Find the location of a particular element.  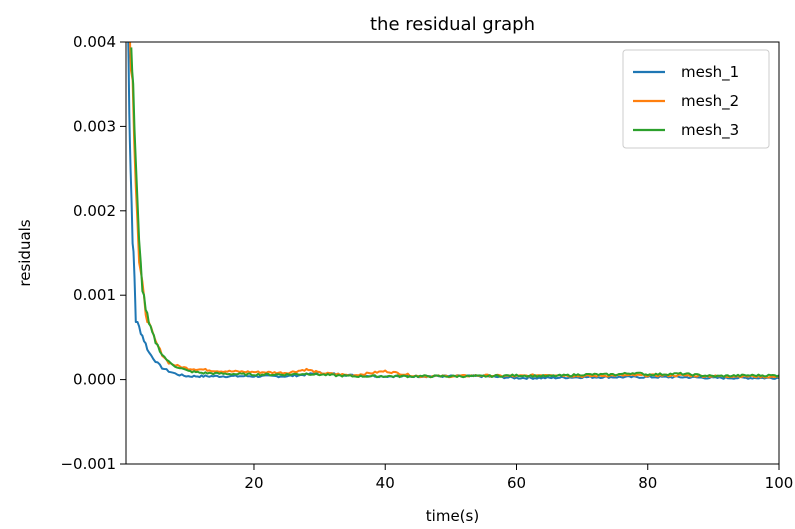

y-tick-label: 0.000 is located at coordinates (94, 380).